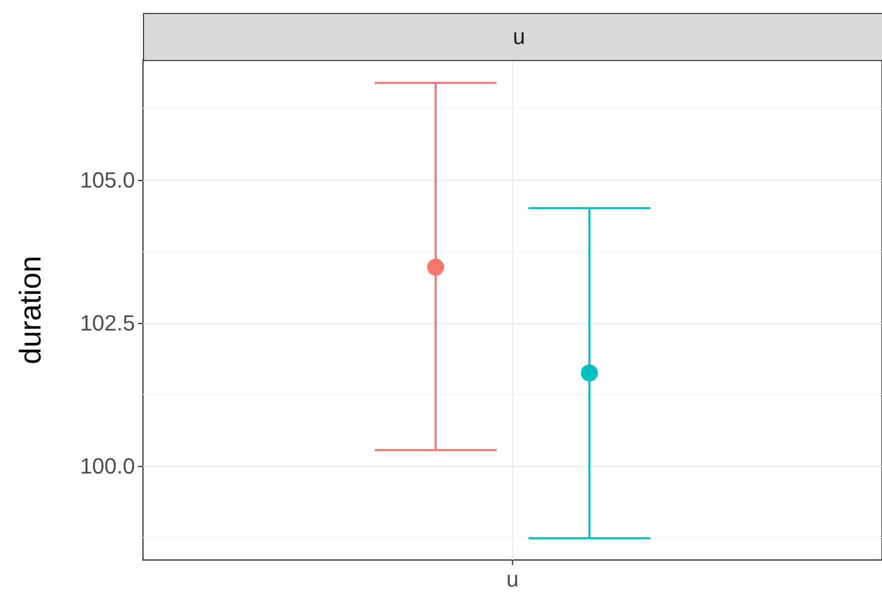 The width and height of the screenshot is (882, 594). What do you see at coordinates (107, 466) in the screenshot?
I see `y-tick-label: 100.0` at bounding box center [107, 466].